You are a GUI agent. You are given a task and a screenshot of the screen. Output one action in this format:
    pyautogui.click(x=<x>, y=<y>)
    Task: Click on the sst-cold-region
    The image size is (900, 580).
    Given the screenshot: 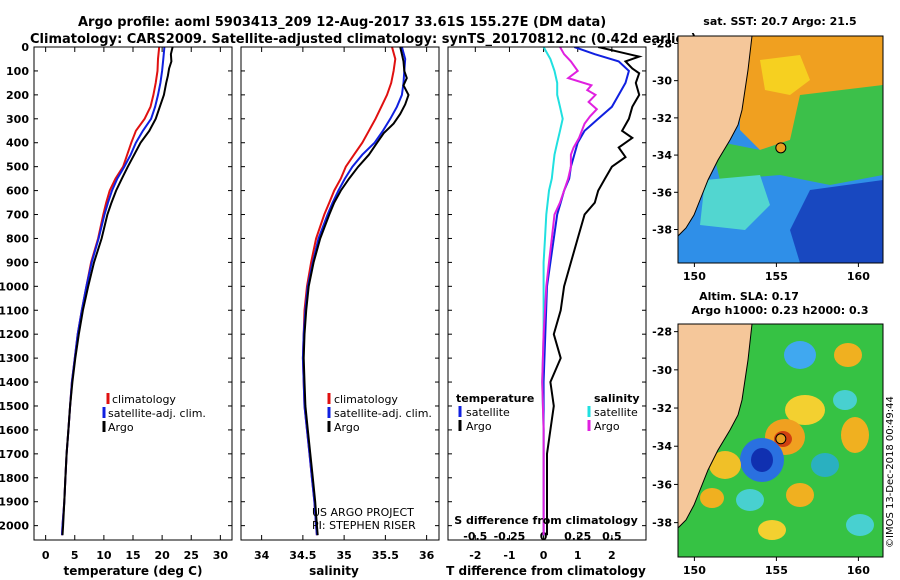 What is the action you would take?
    pyautogui.click(x=836, y=221)
    